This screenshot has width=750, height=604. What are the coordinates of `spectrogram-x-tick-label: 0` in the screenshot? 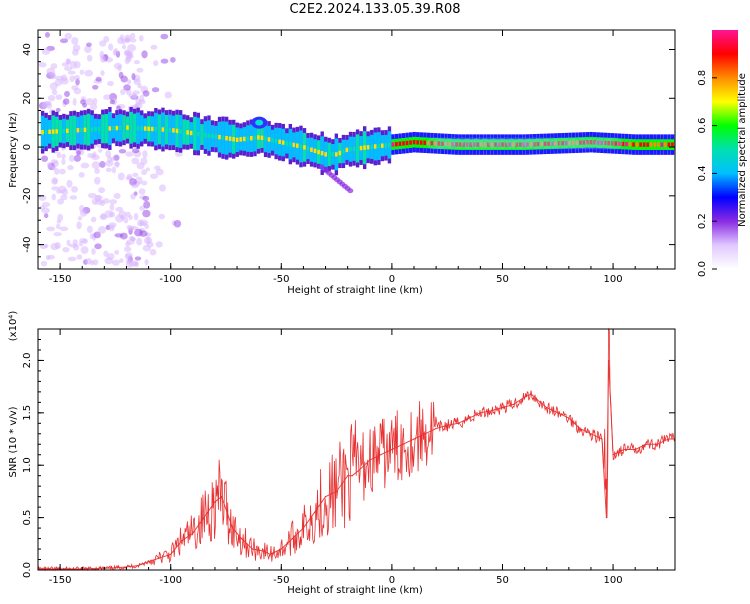 It's located at (392, 279).